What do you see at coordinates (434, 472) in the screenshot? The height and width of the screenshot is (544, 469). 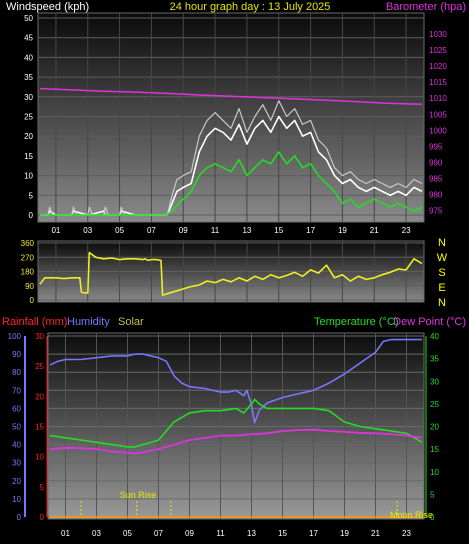 I see `temperature-tick-label: 10` at bounding box center [434, 472].